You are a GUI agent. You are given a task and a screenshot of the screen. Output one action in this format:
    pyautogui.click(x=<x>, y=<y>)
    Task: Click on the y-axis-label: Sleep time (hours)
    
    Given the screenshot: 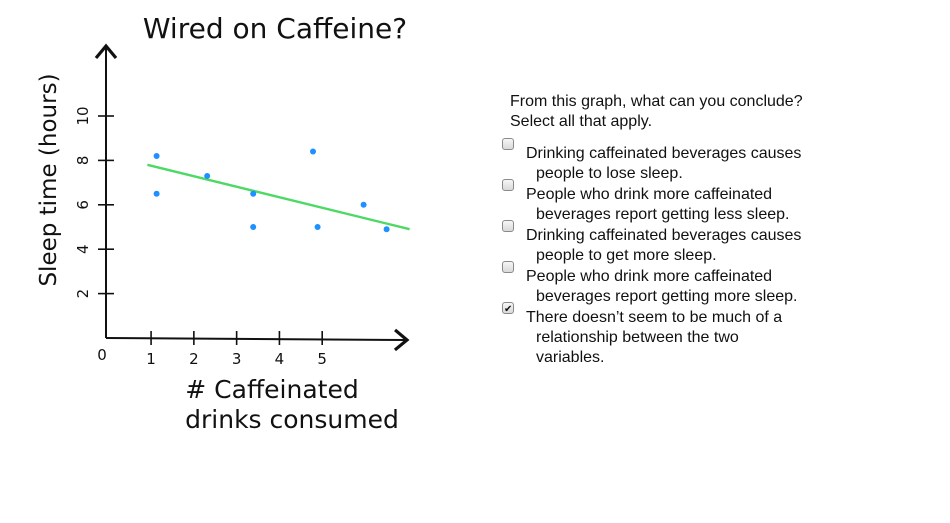 What is the action you would take?
    pyautogui.click(x=49, y=179)
    